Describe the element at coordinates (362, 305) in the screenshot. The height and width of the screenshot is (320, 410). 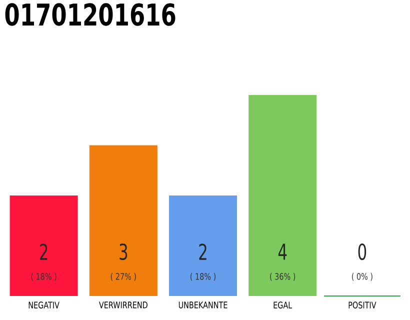
I see `x-tick-label: POSITIV` at that location.